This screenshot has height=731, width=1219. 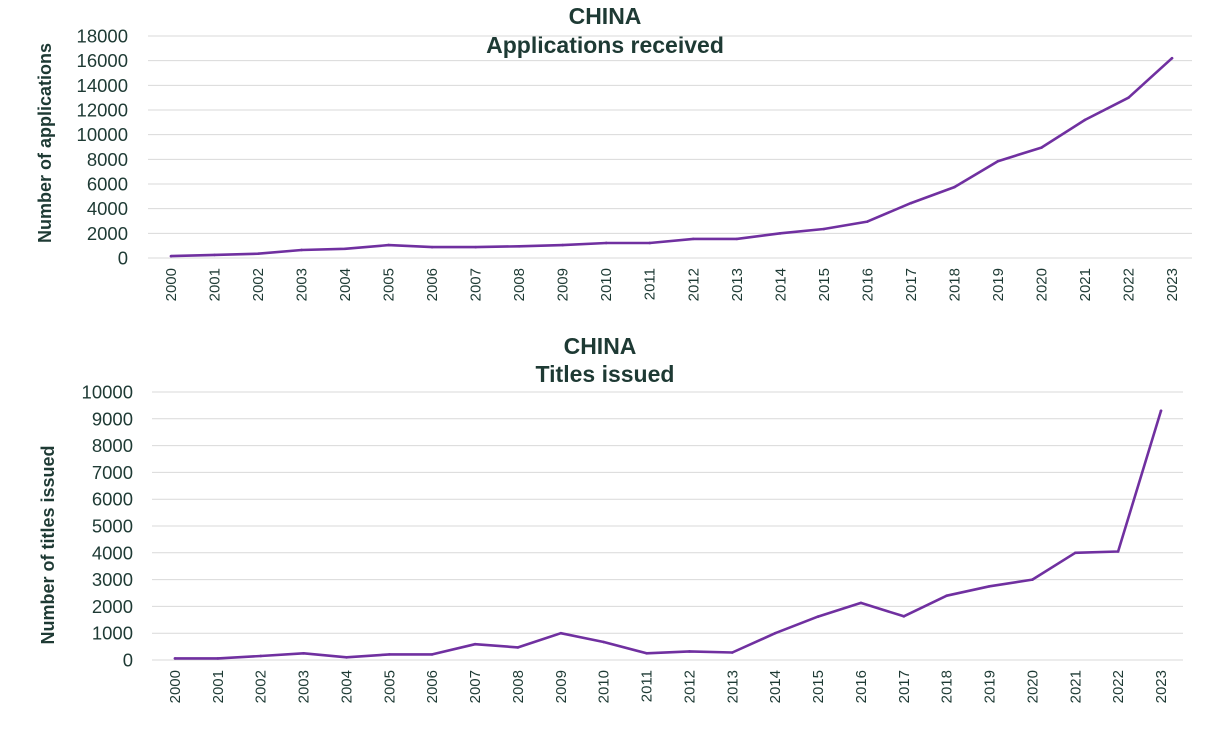 What do you see at coordinates (45, 143) in the screenshot?
I see `y-axis-label: Number of applications` at bounding box center [45, 143].